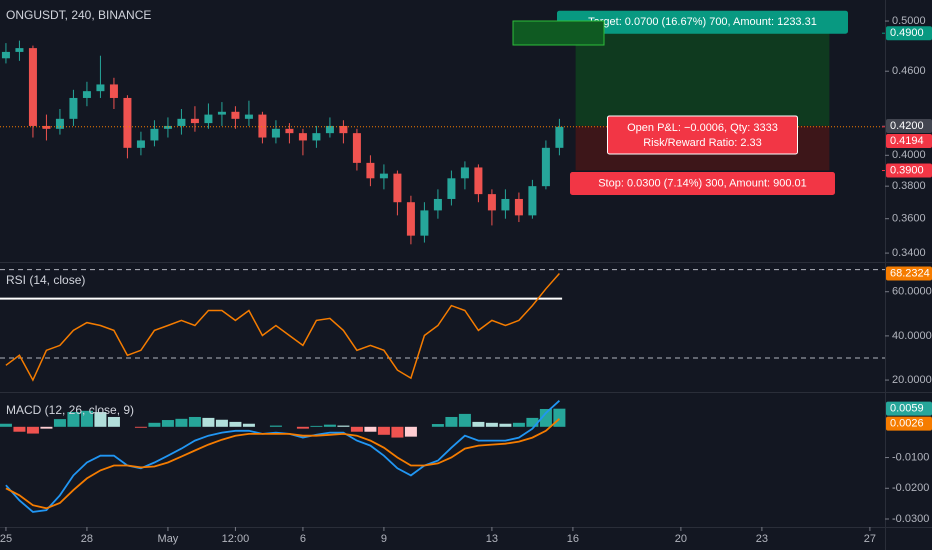  What do you see at coordinates (907, 409) in the screenshot?
I see `price-badge-label: 0.0059` at bounding box center [907, 409].